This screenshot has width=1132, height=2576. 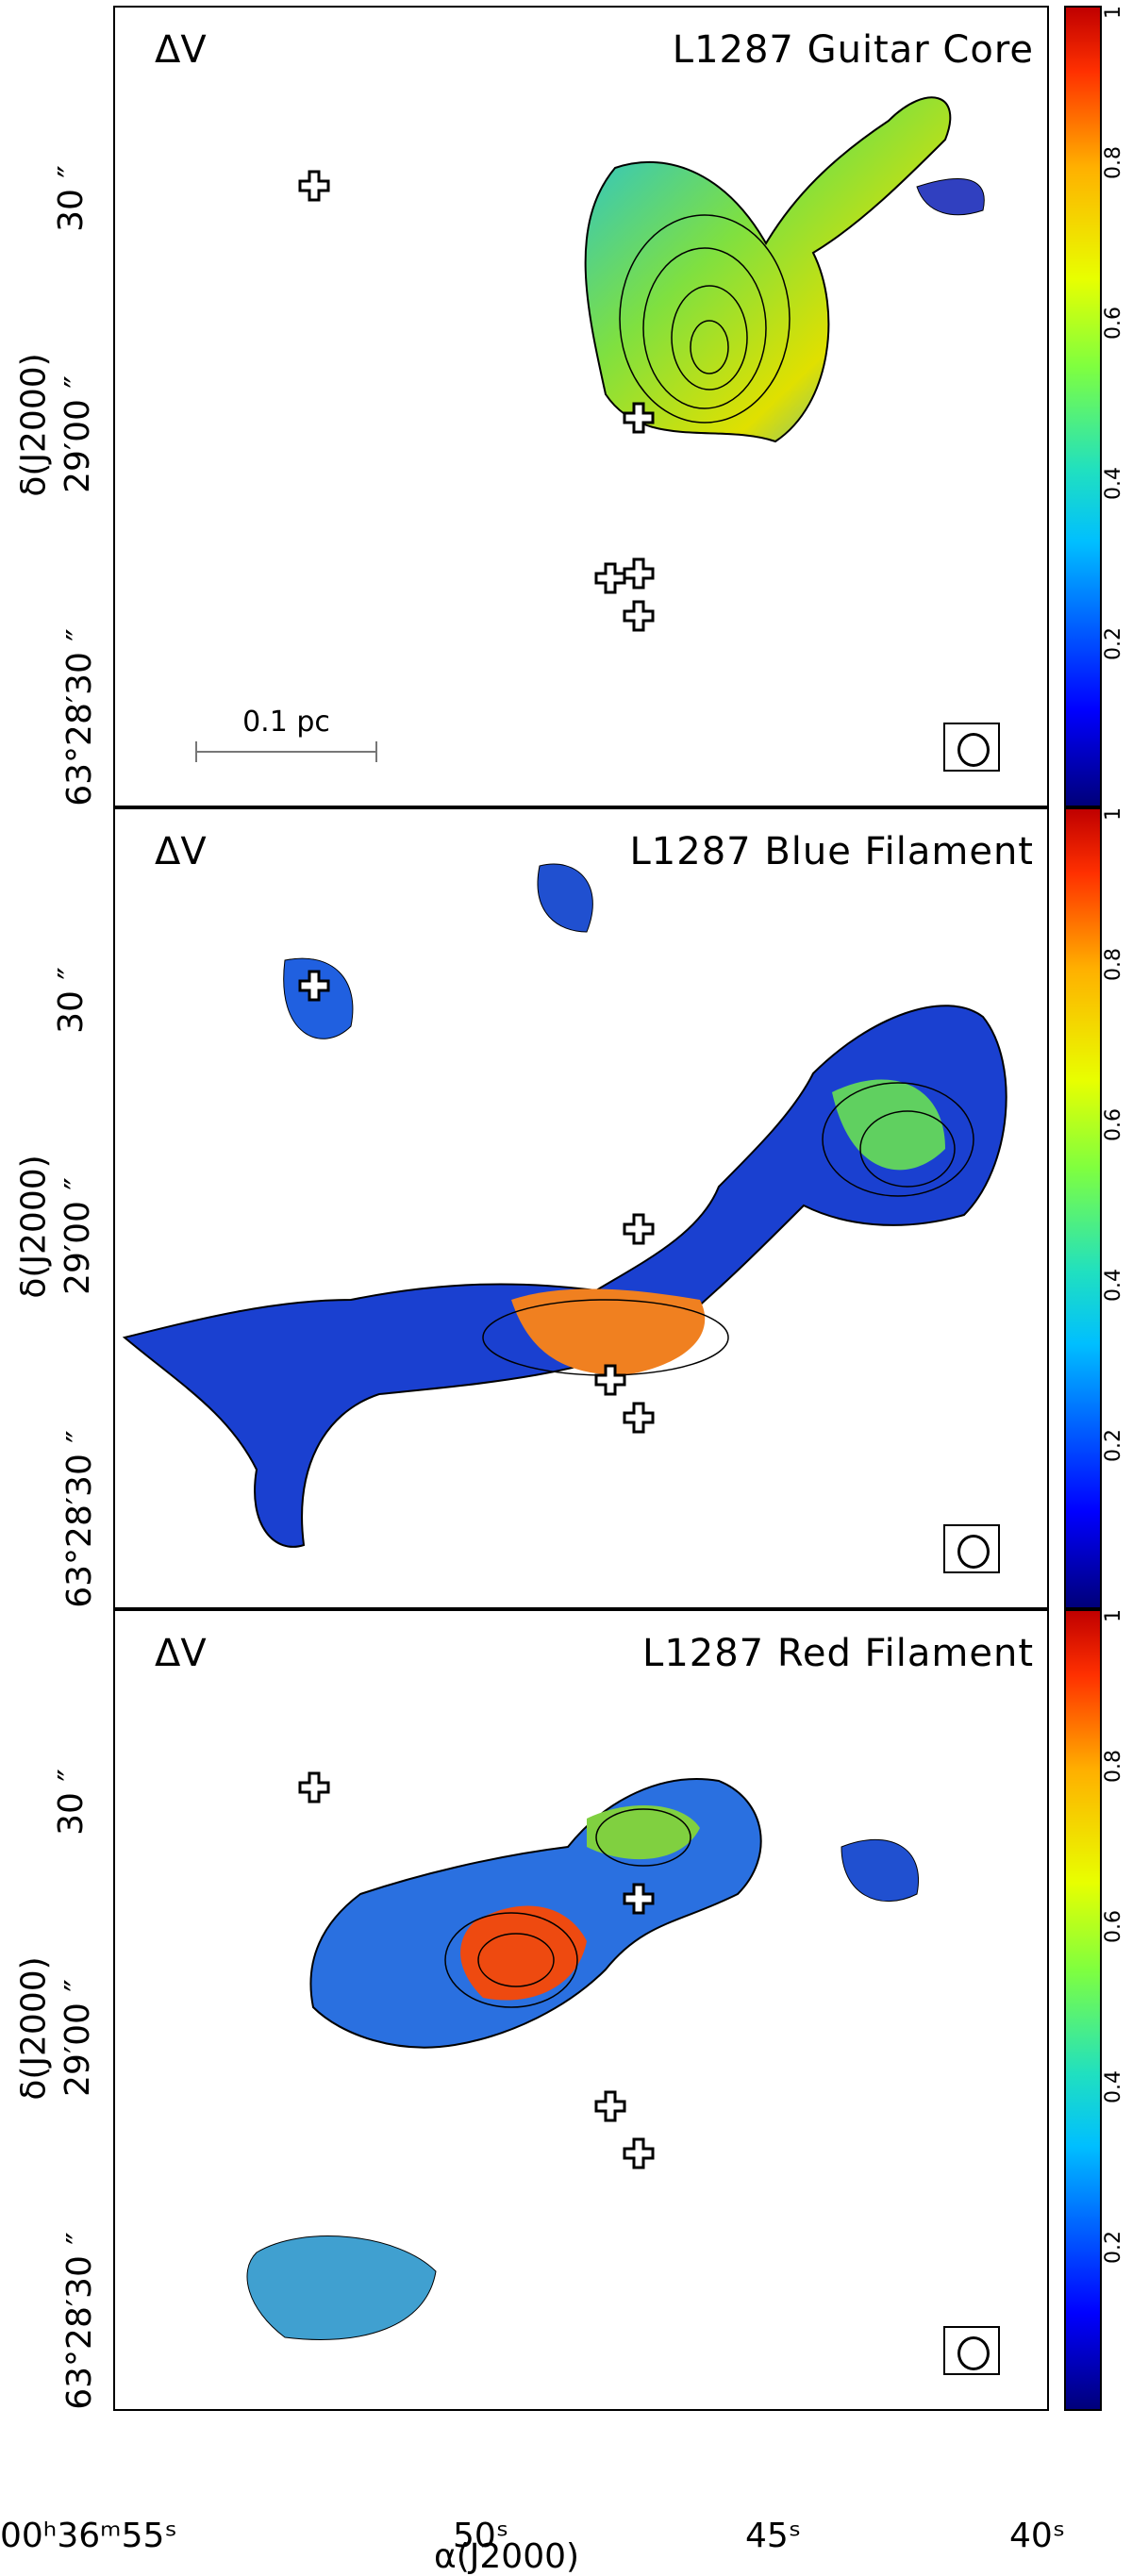 I want to click on panel-title: L1287 Red Filament, so click(x=838, y=1653).